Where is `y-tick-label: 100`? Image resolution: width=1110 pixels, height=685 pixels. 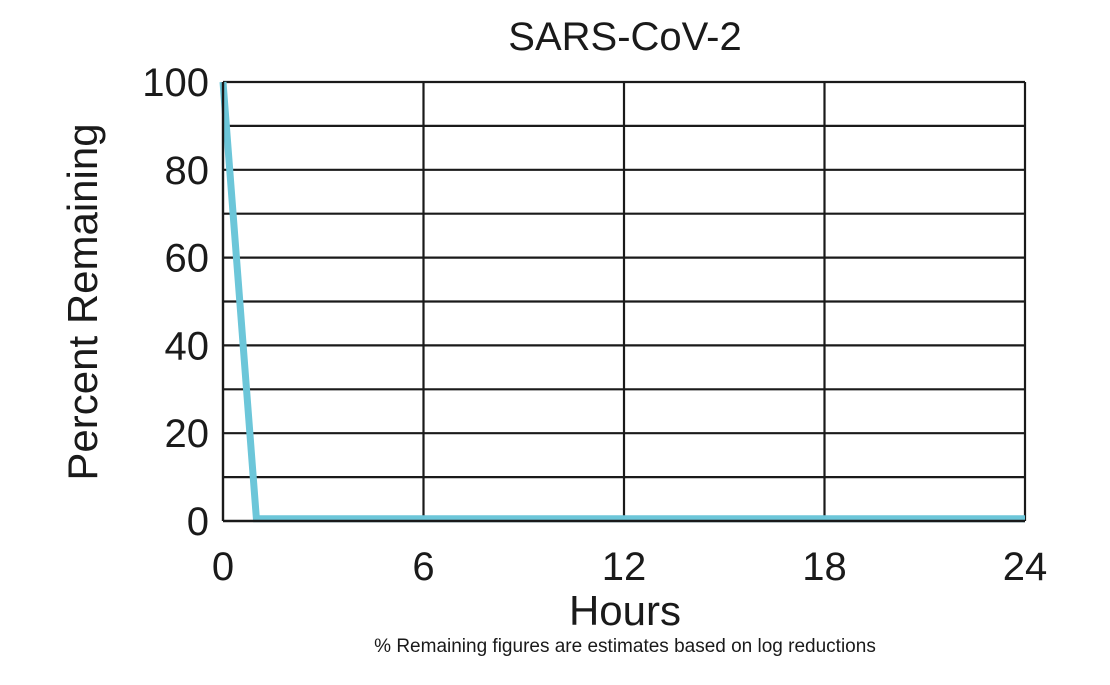
y-tick-label: 100 is located at coordinates (175, 83).